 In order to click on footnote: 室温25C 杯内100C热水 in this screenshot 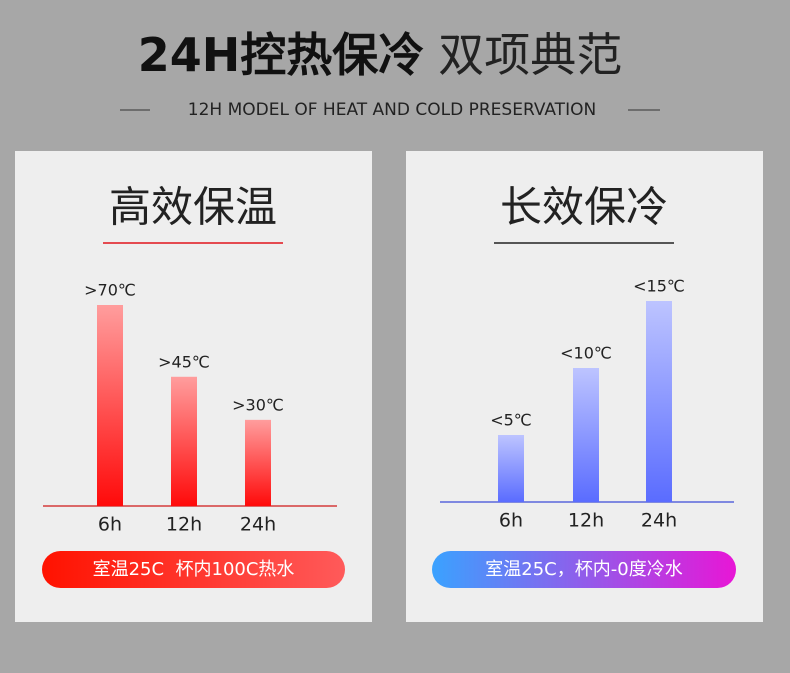, I will do `click(194, 569)`.